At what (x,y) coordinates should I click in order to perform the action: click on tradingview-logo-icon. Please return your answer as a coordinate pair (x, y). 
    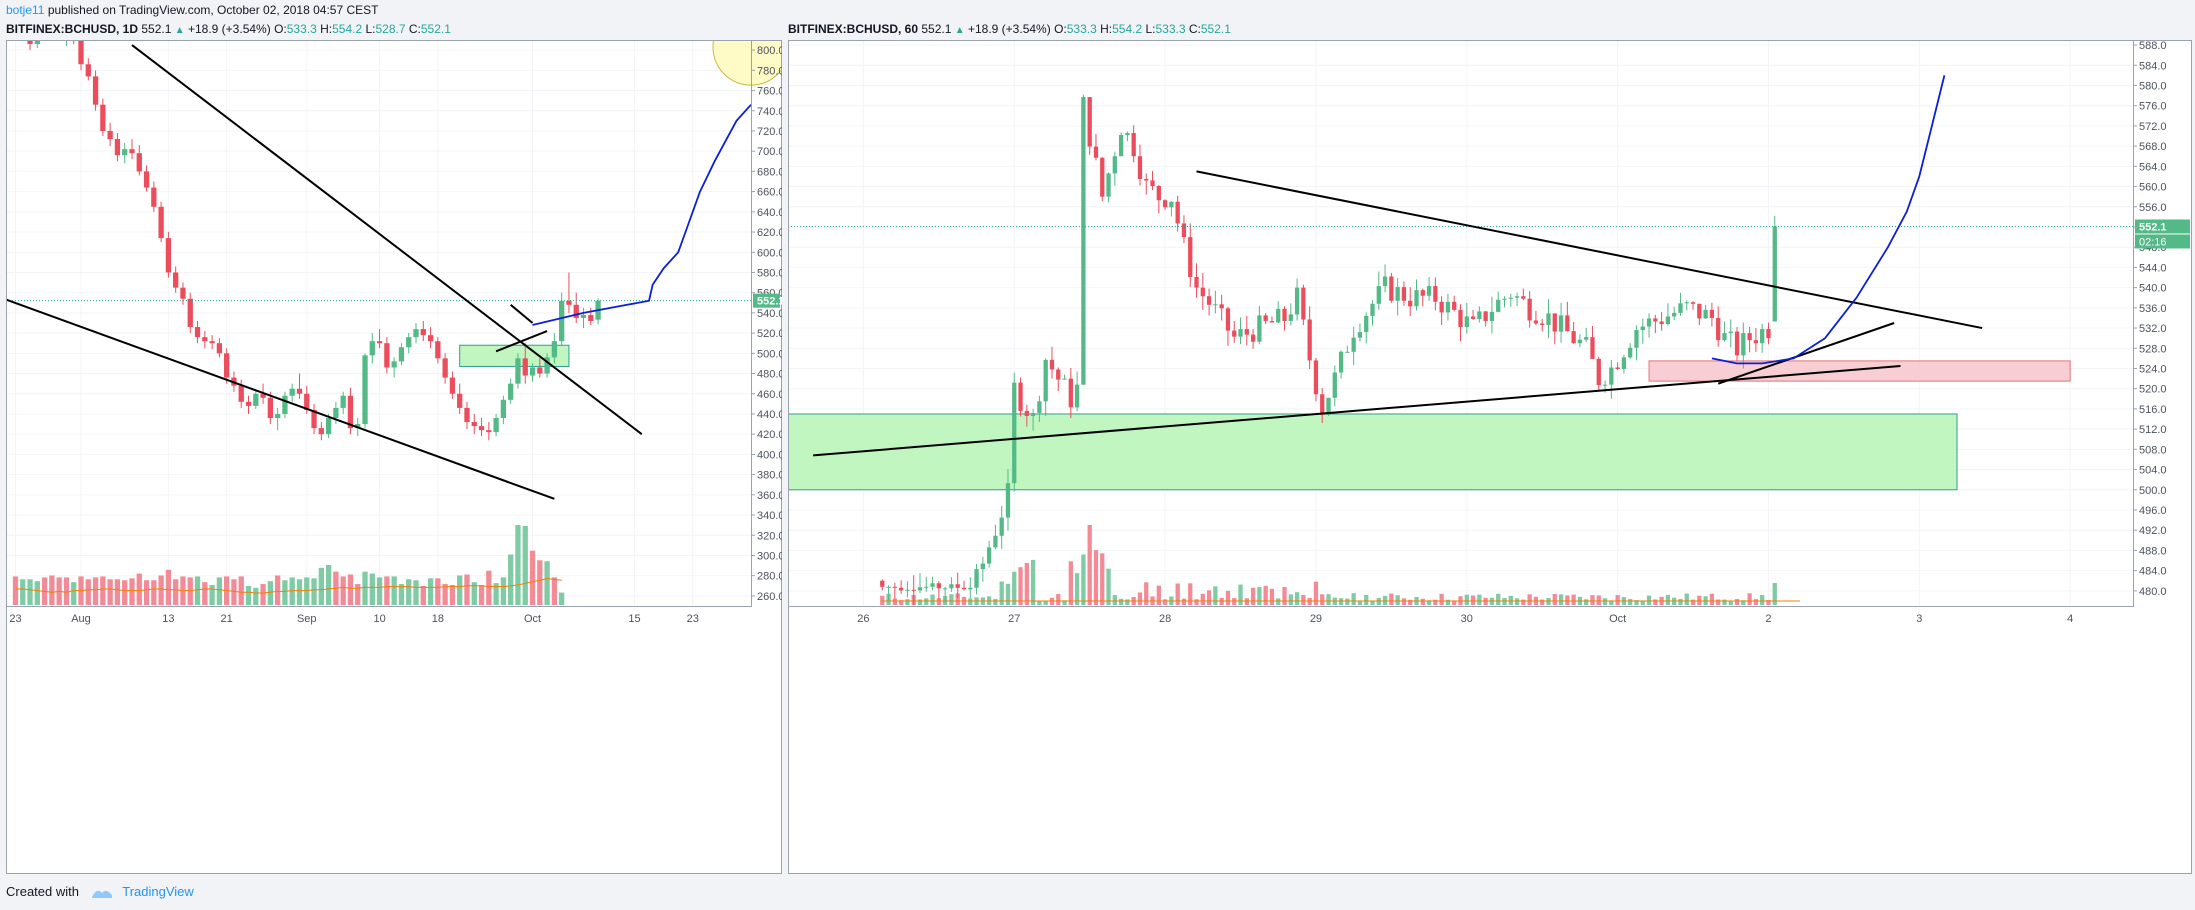
    Looking at the image, I should click on (101, 894).